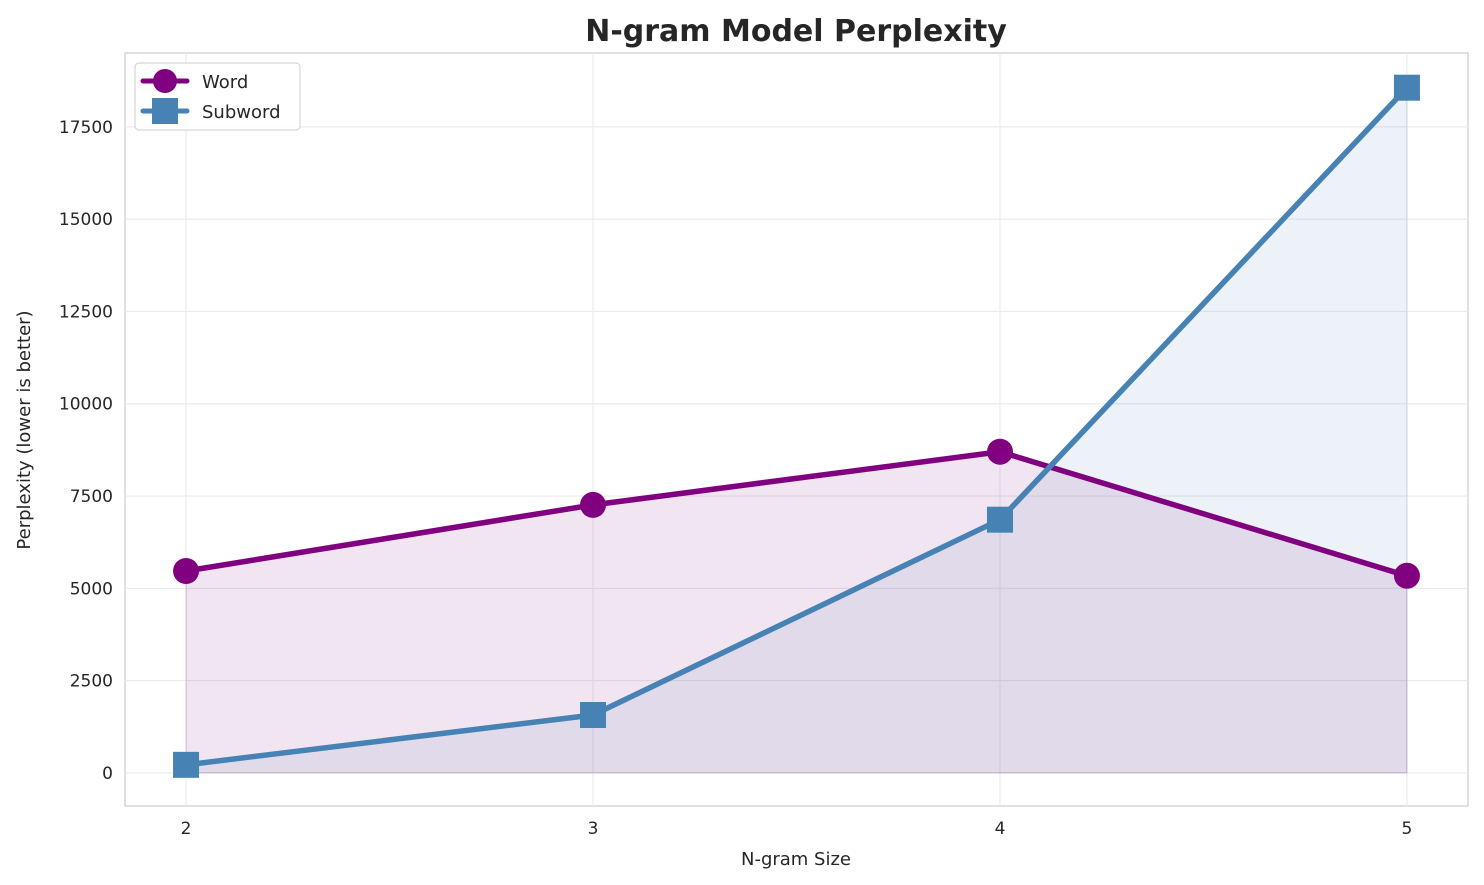 This screenshot has width=1484, height=885. I want to click on x-tick-label: 4, so click(1000, 829).